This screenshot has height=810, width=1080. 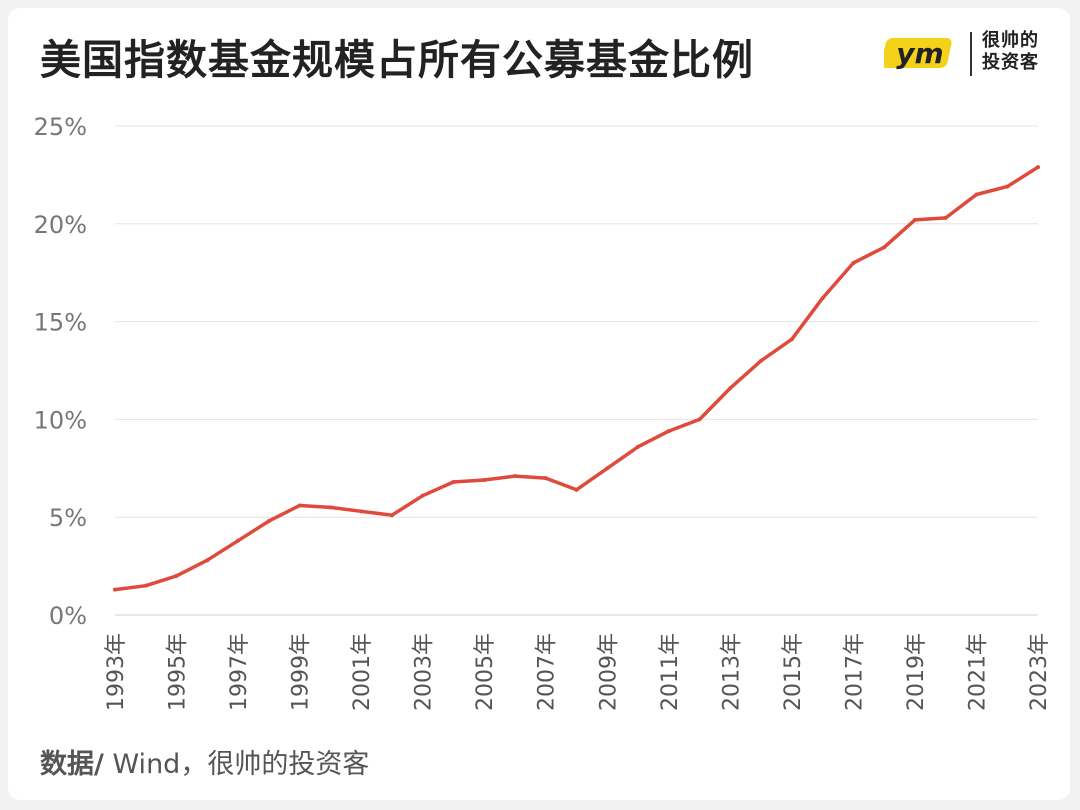 What do you see at coordinates (547, 672) in the screenshot?
I see `x-tick-label: 2007年` at bounding box center [547, 672].